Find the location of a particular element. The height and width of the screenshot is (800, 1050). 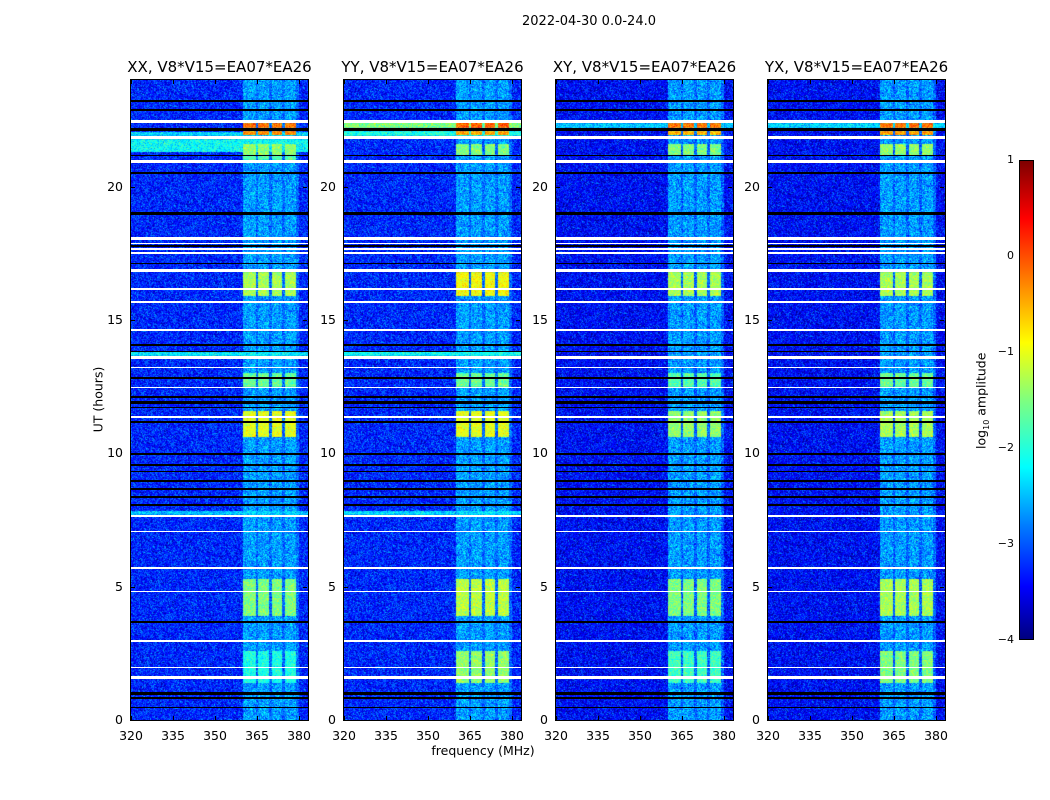

colorbar-label-sub: 10 is located at coordinates (986, 424).